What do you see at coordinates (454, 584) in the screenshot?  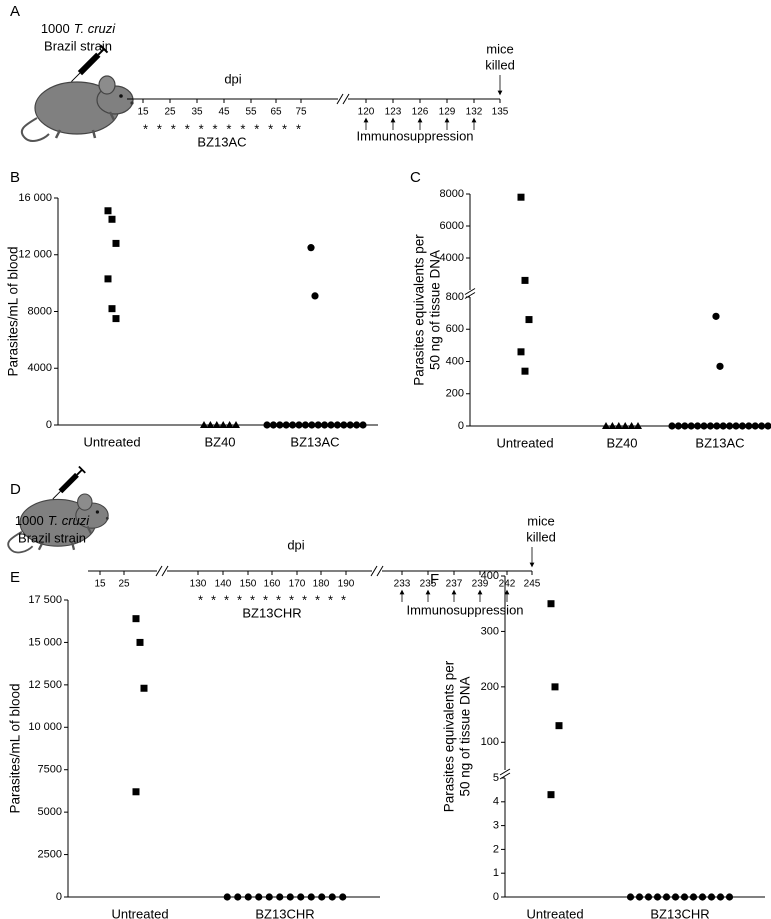 I see `day-label: 237` at bounding box center [454, 584].